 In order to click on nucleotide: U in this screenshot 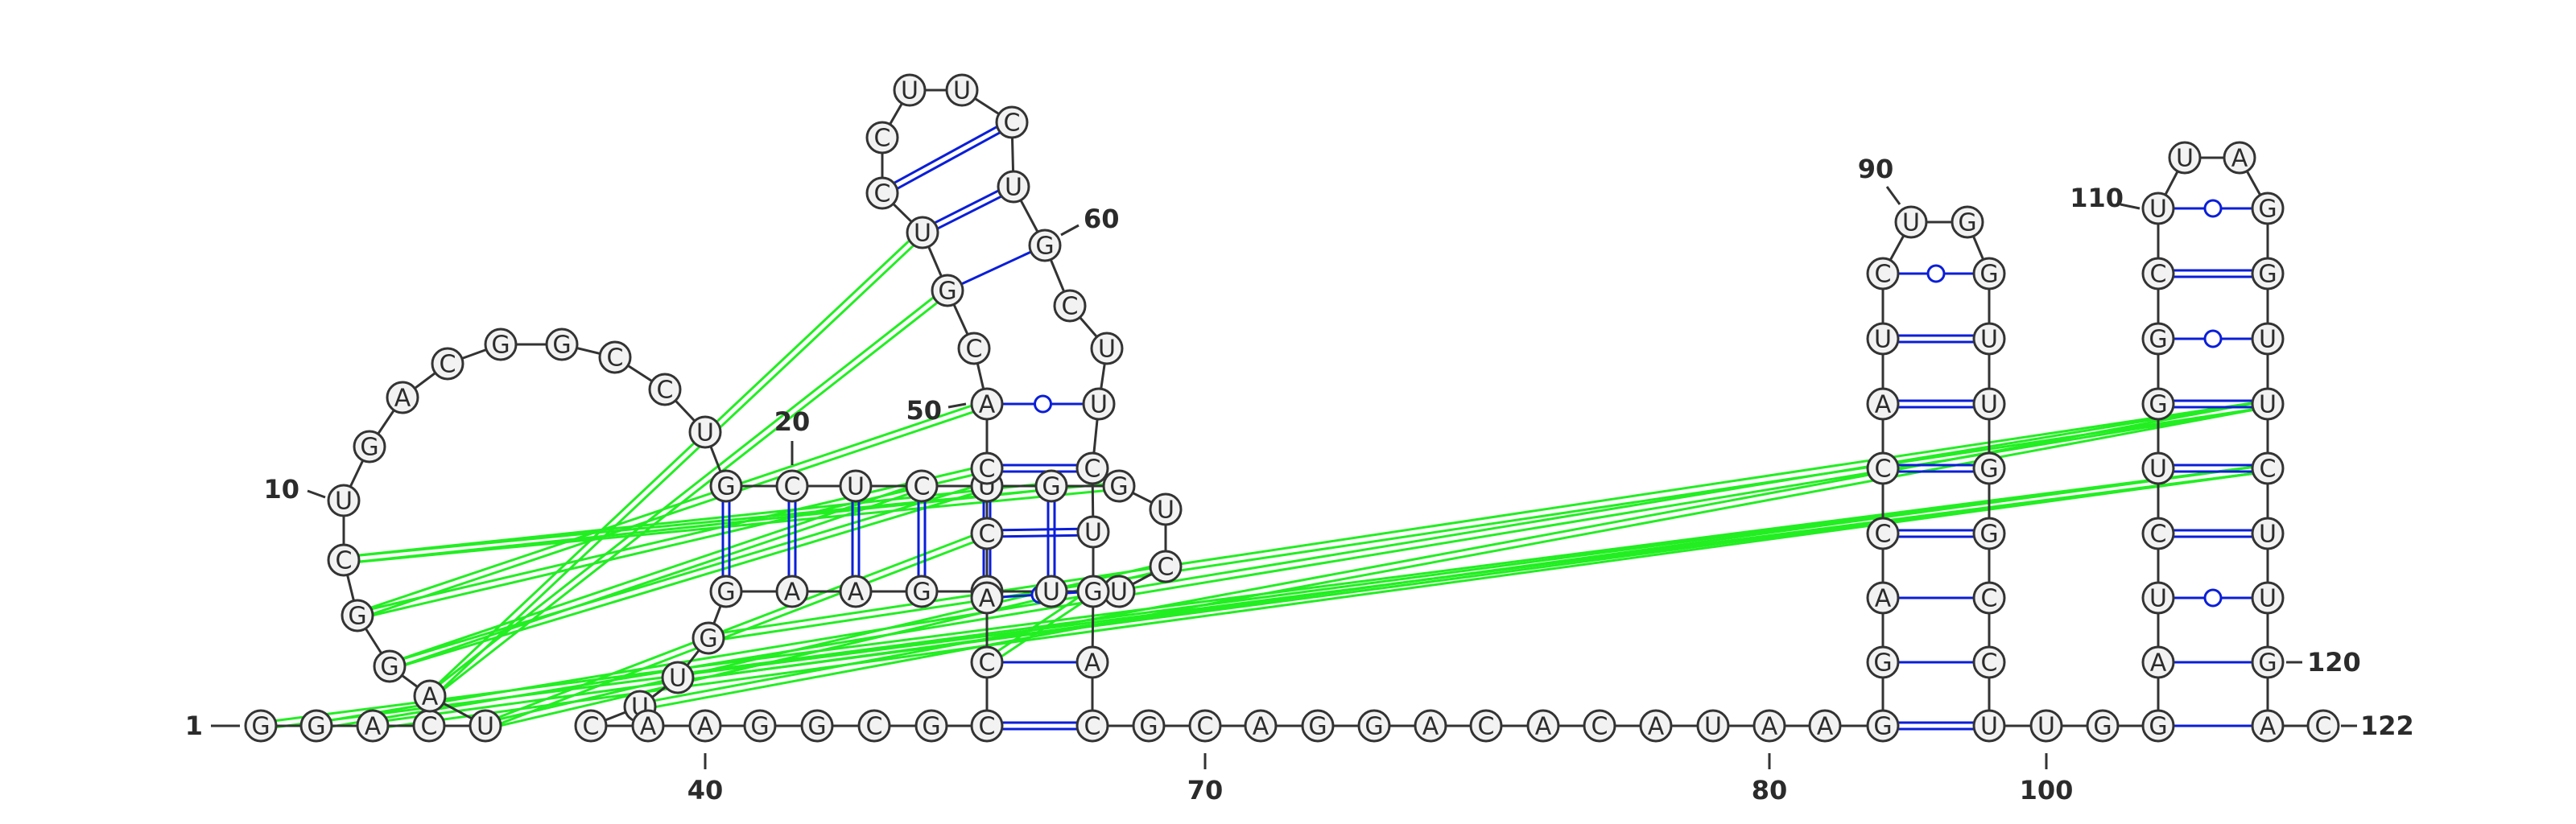, I will do `click(1099, 404)`.